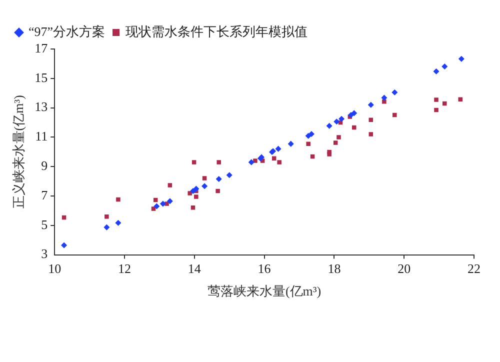  What do you see at coordinates (18, 152) in the screenshot?
I see `y-axis-title: 正义峡来水量(亿m³)` at bounding box center [18, 152].